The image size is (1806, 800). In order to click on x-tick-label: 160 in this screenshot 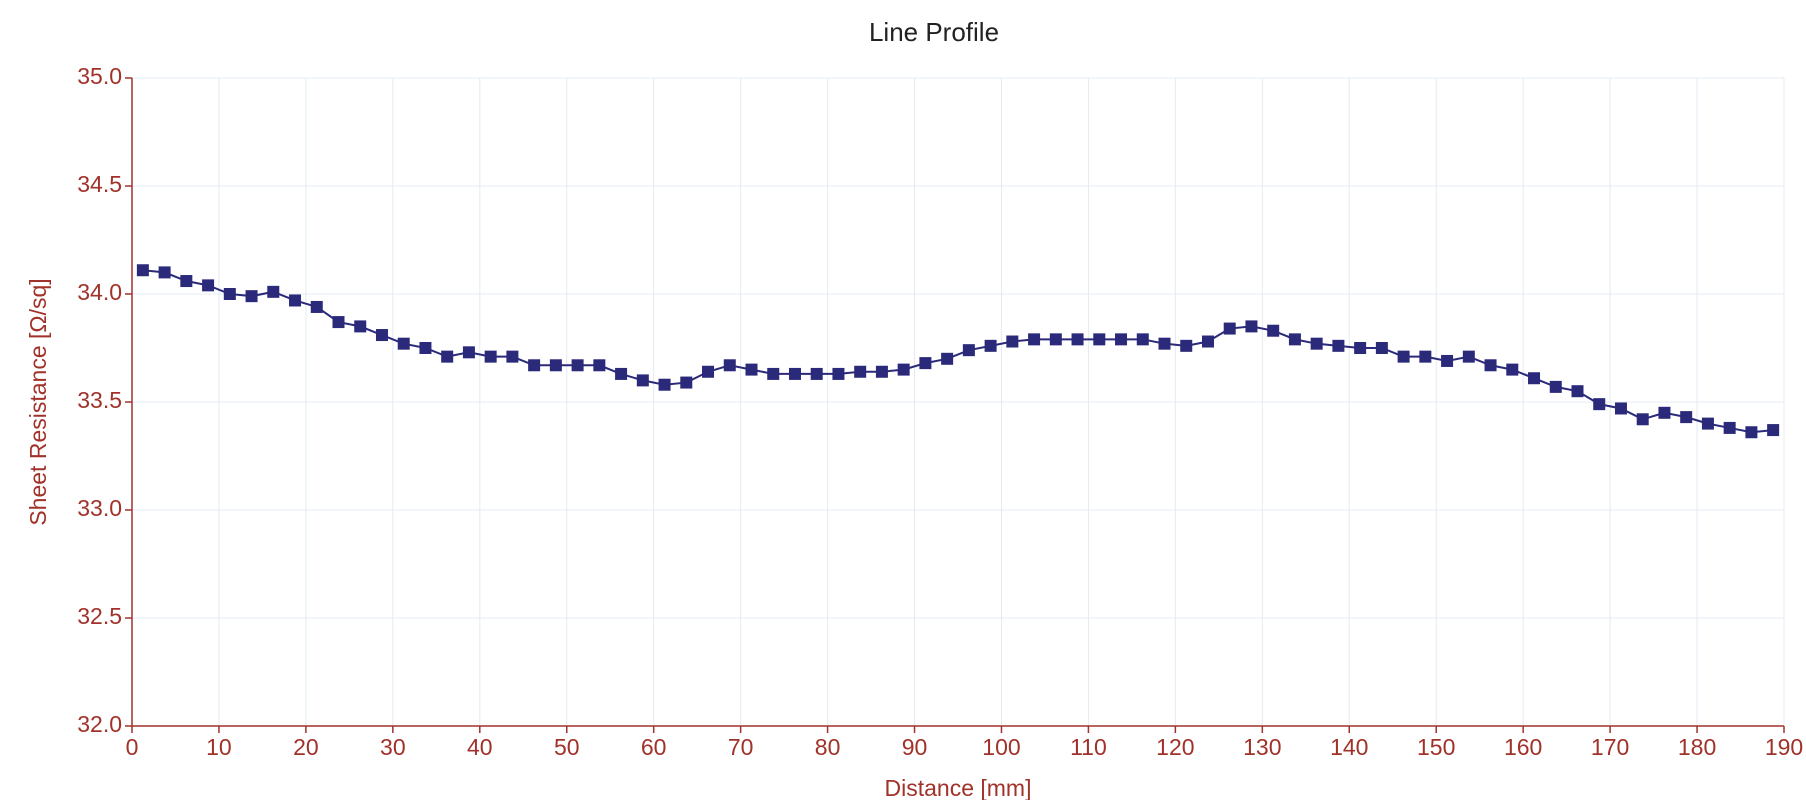, I will do `click(1523, 747)`.